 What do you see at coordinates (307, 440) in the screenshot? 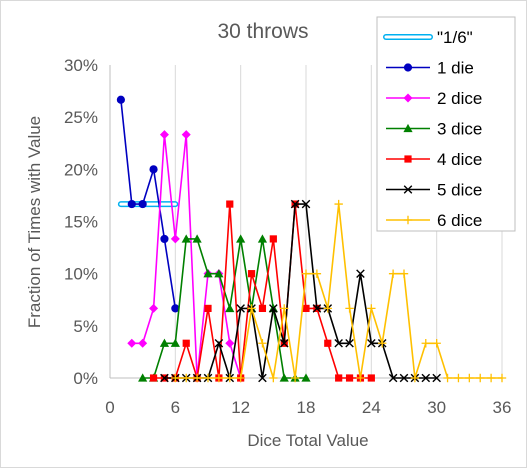
I see `x-axis-title: Dice Total Value` at bounding box center [307, 440].